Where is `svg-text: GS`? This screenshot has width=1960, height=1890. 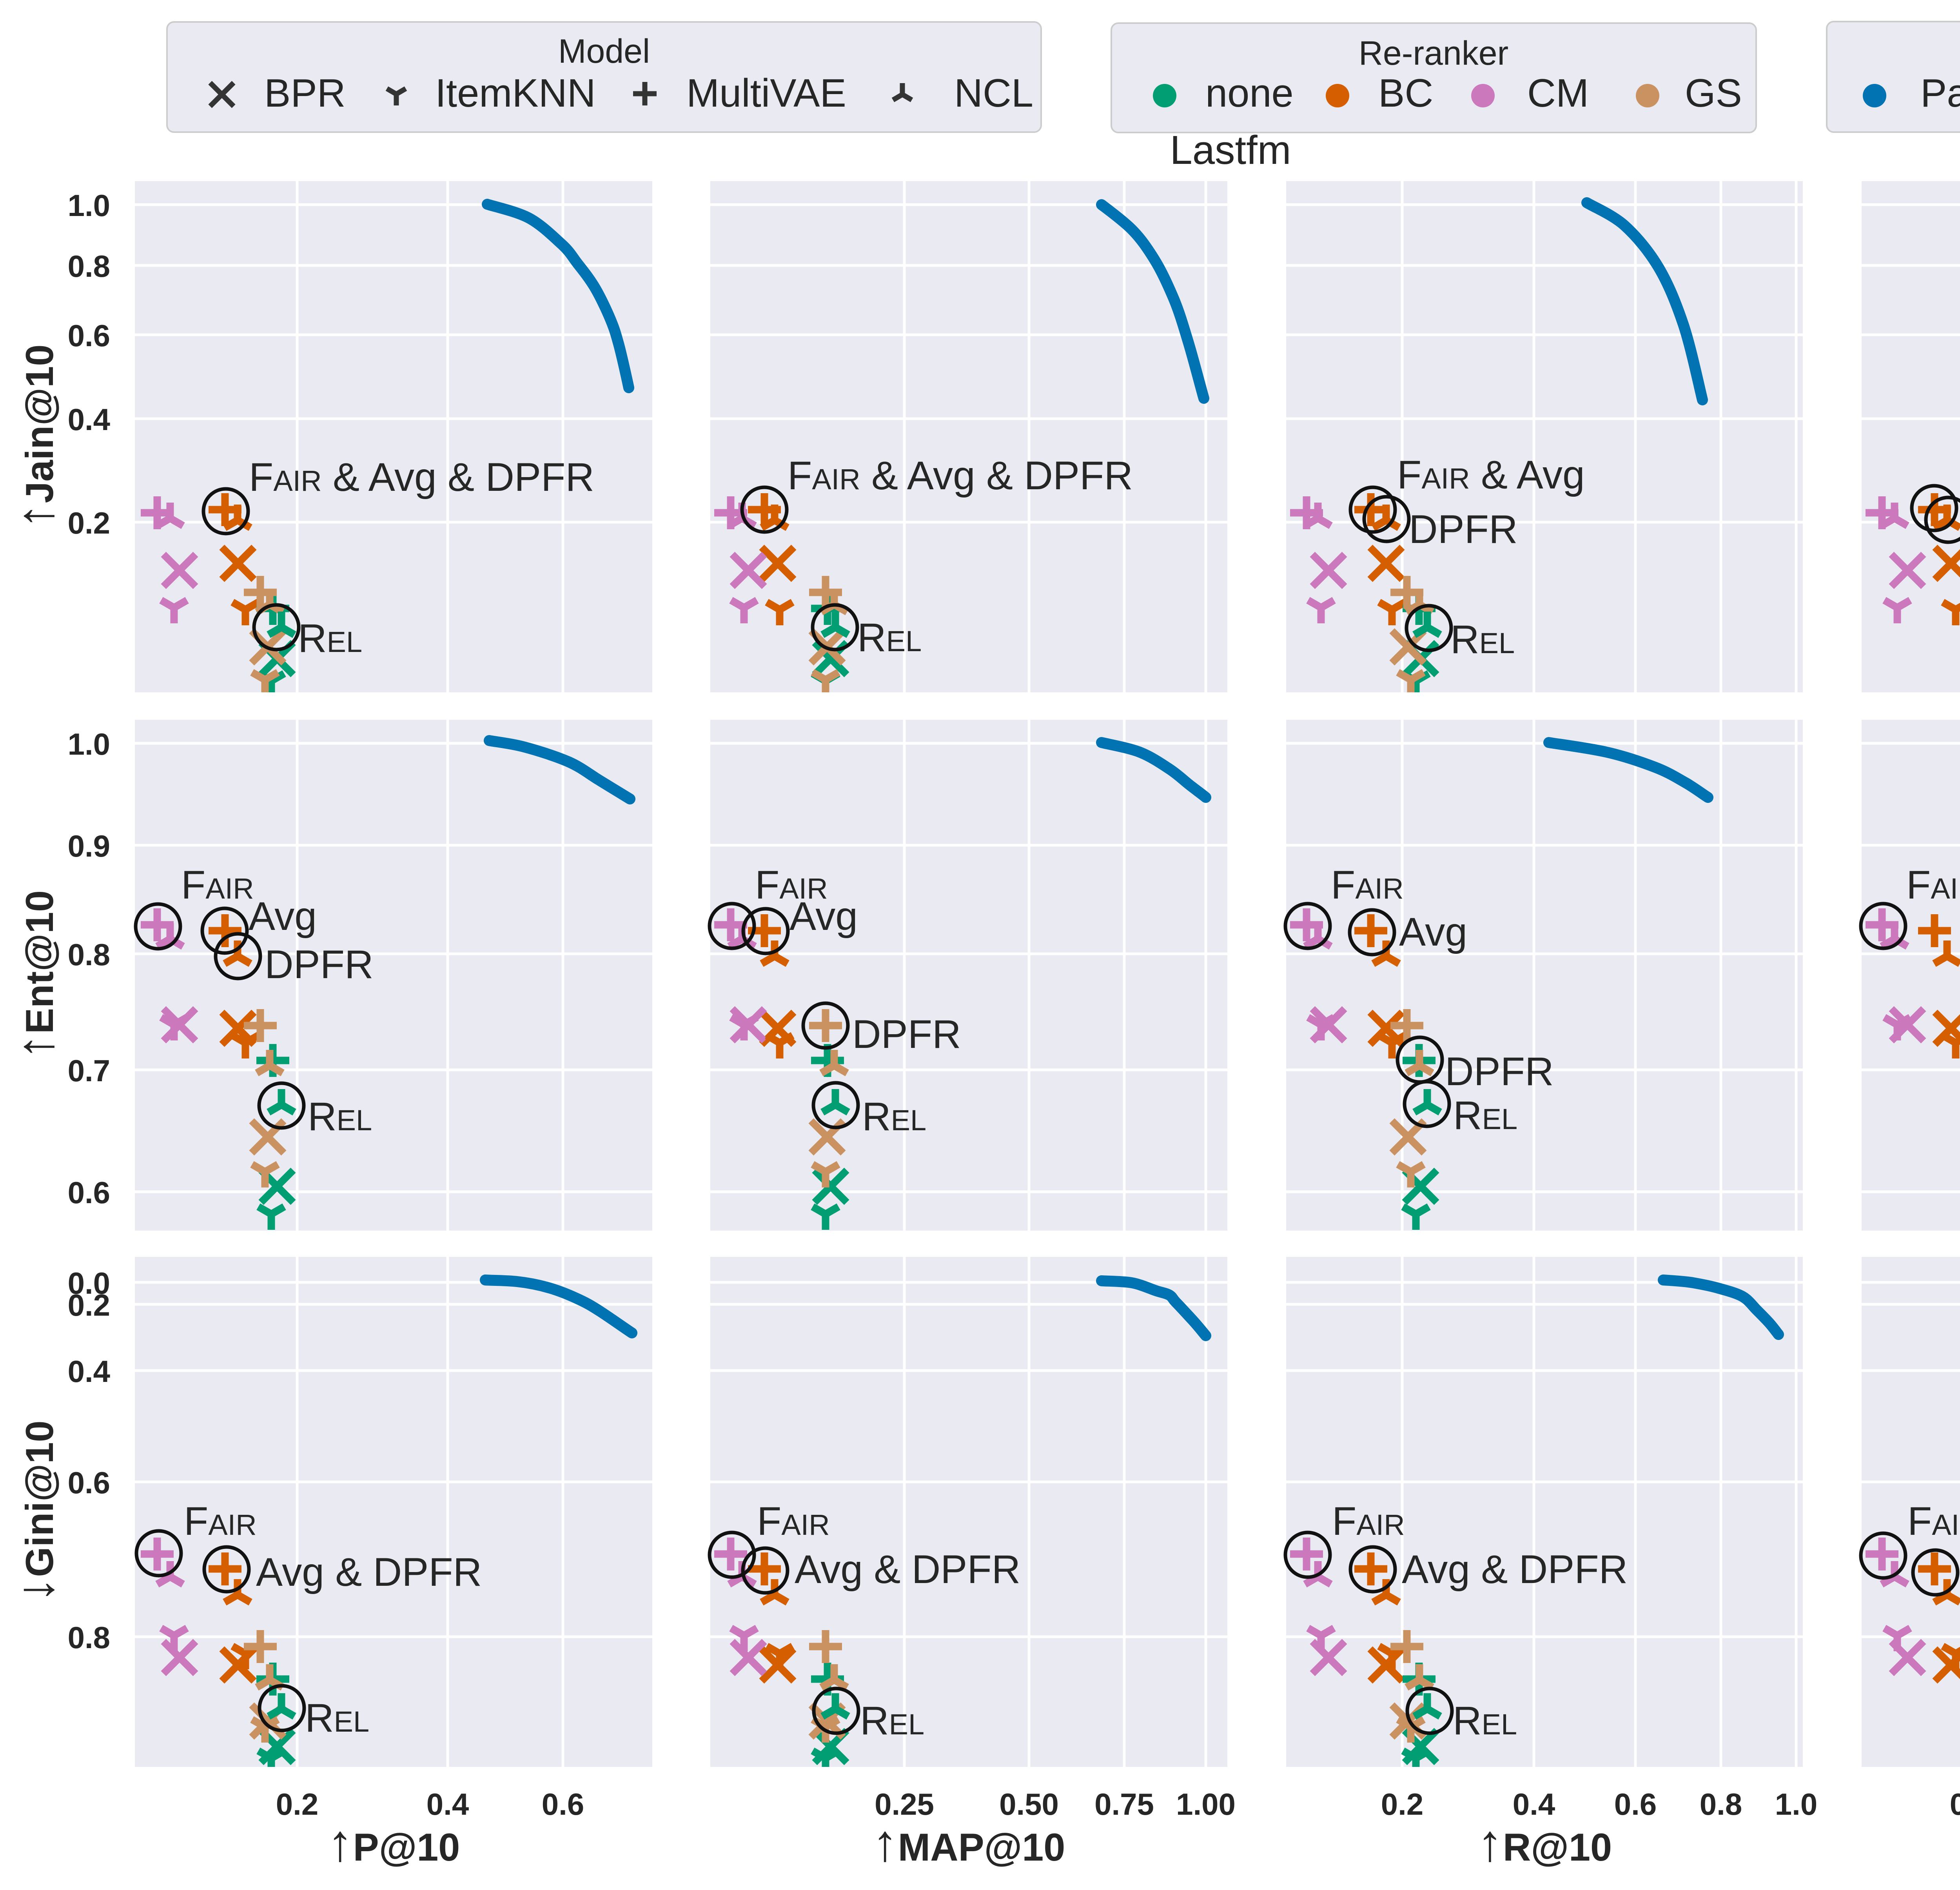 svg-text: GS is located at coordinates (1713, 93).